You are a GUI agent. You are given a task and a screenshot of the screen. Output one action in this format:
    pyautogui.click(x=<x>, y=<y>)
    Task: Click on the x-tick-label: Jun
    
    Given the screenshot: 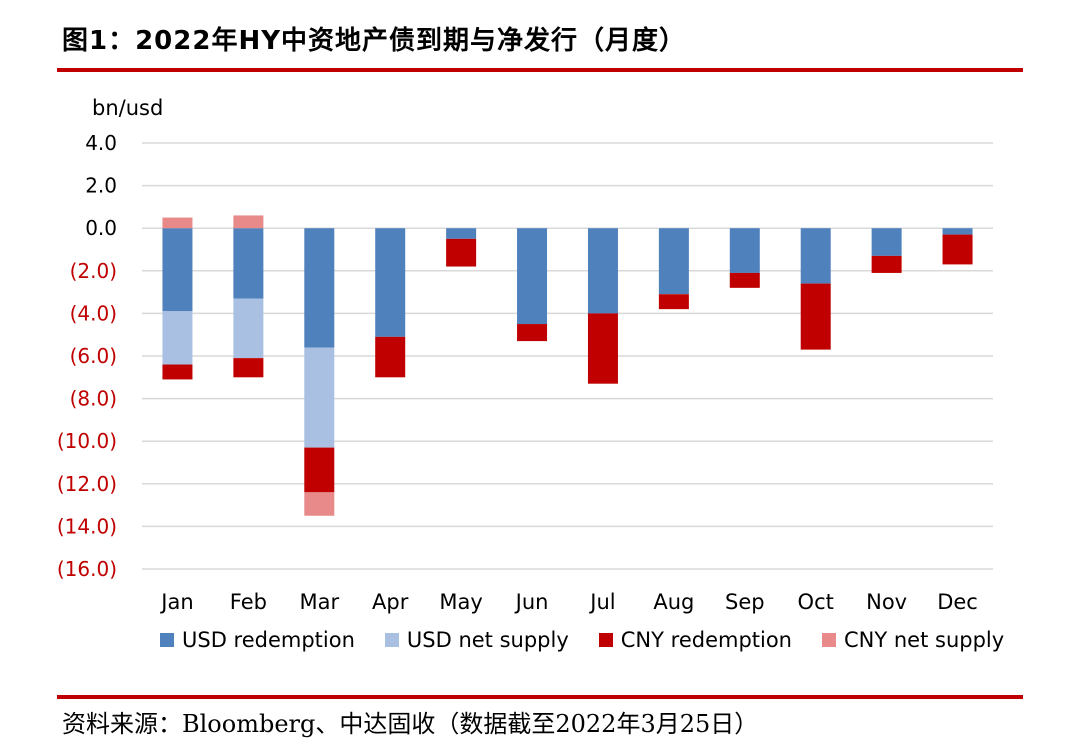 What is the action you would take?
    pyautogui.click(x=531, y=602)
    